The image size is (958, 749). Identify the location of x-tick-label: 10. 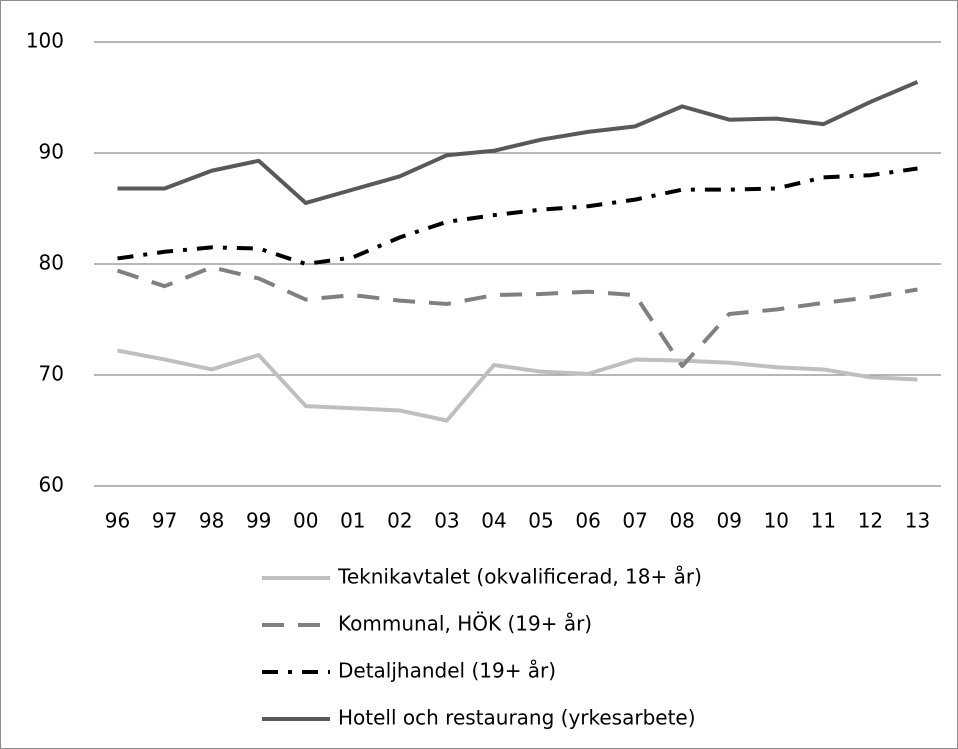
(776, 521).